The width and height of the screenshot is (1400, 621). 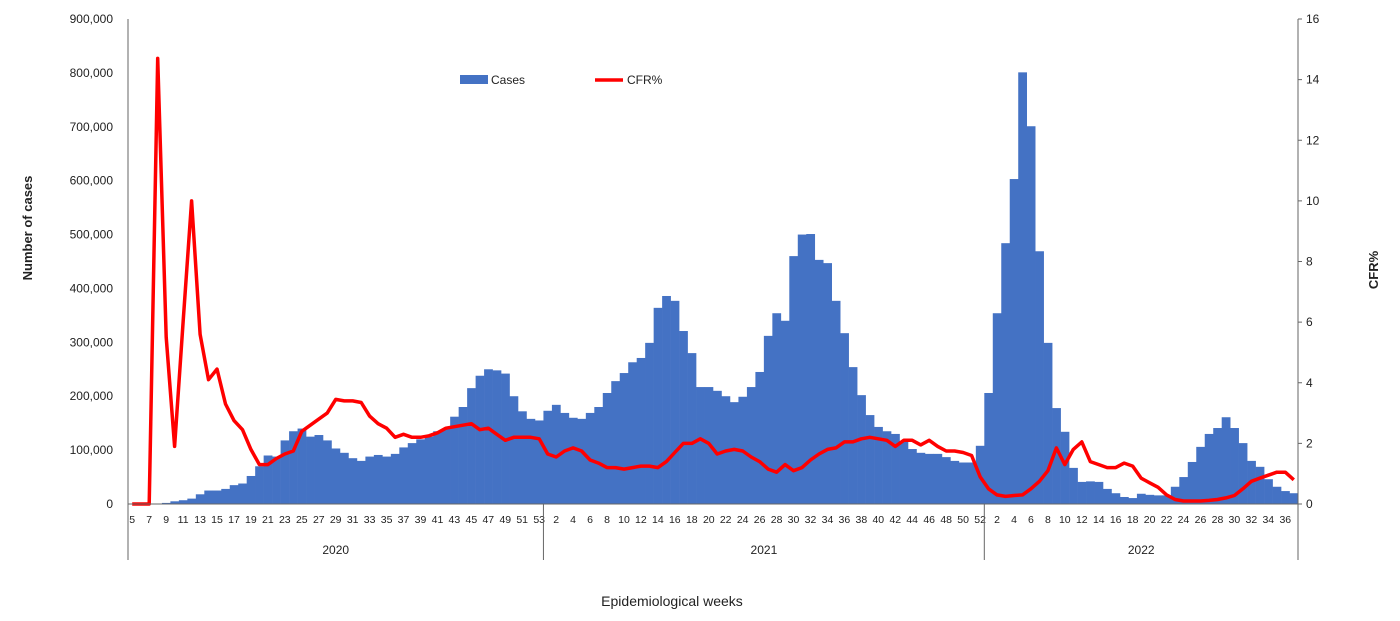 What do you see at coordinates (404, 520) in the screenshot?
I see `week-tick-label: 37` at bounding box center [404, 520].